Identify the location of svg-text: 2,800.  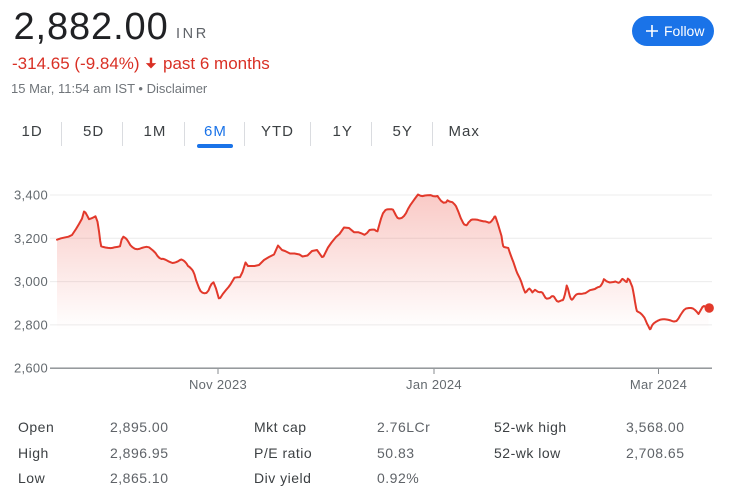
(31, 324).